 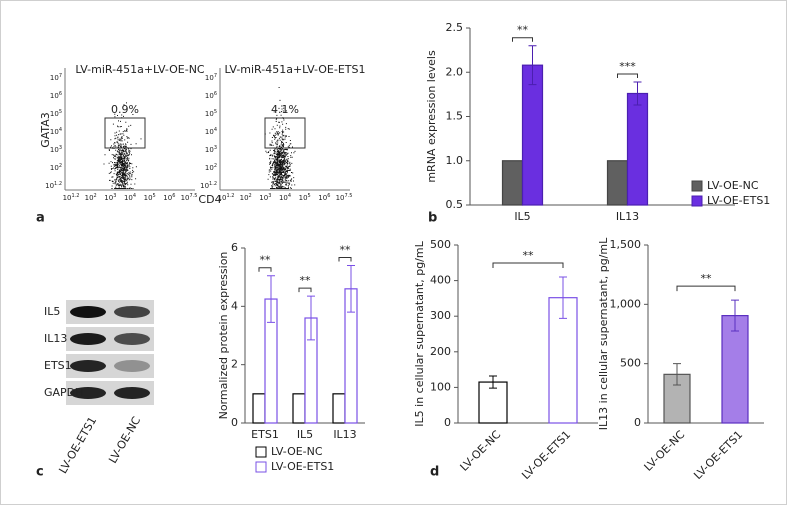 I want to click on y-tick-label: 1,500, so click(x=626, y=244).